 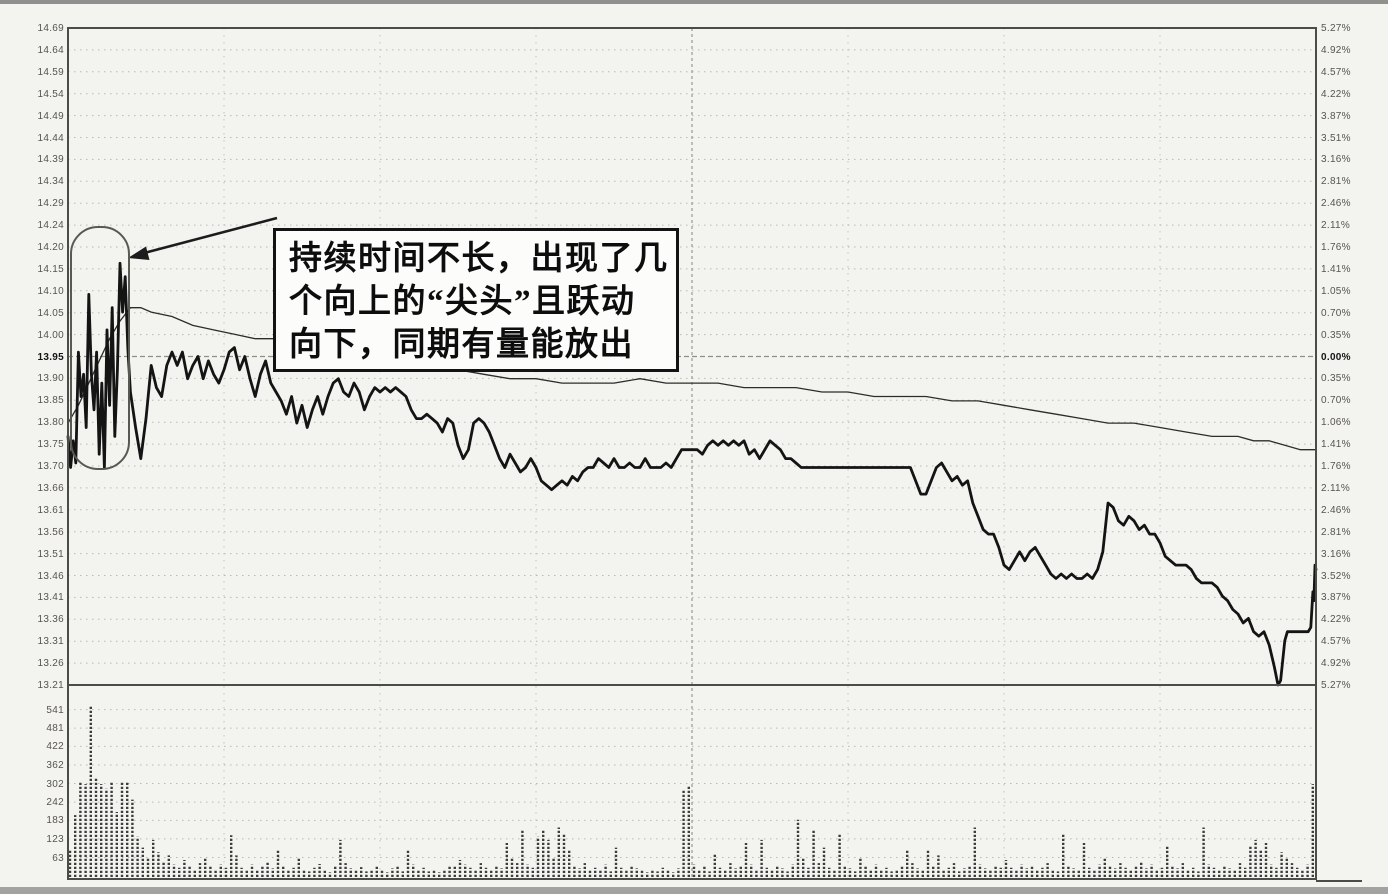 I want to click on price-axis-label: 14.20, so click(x=50, y=247).